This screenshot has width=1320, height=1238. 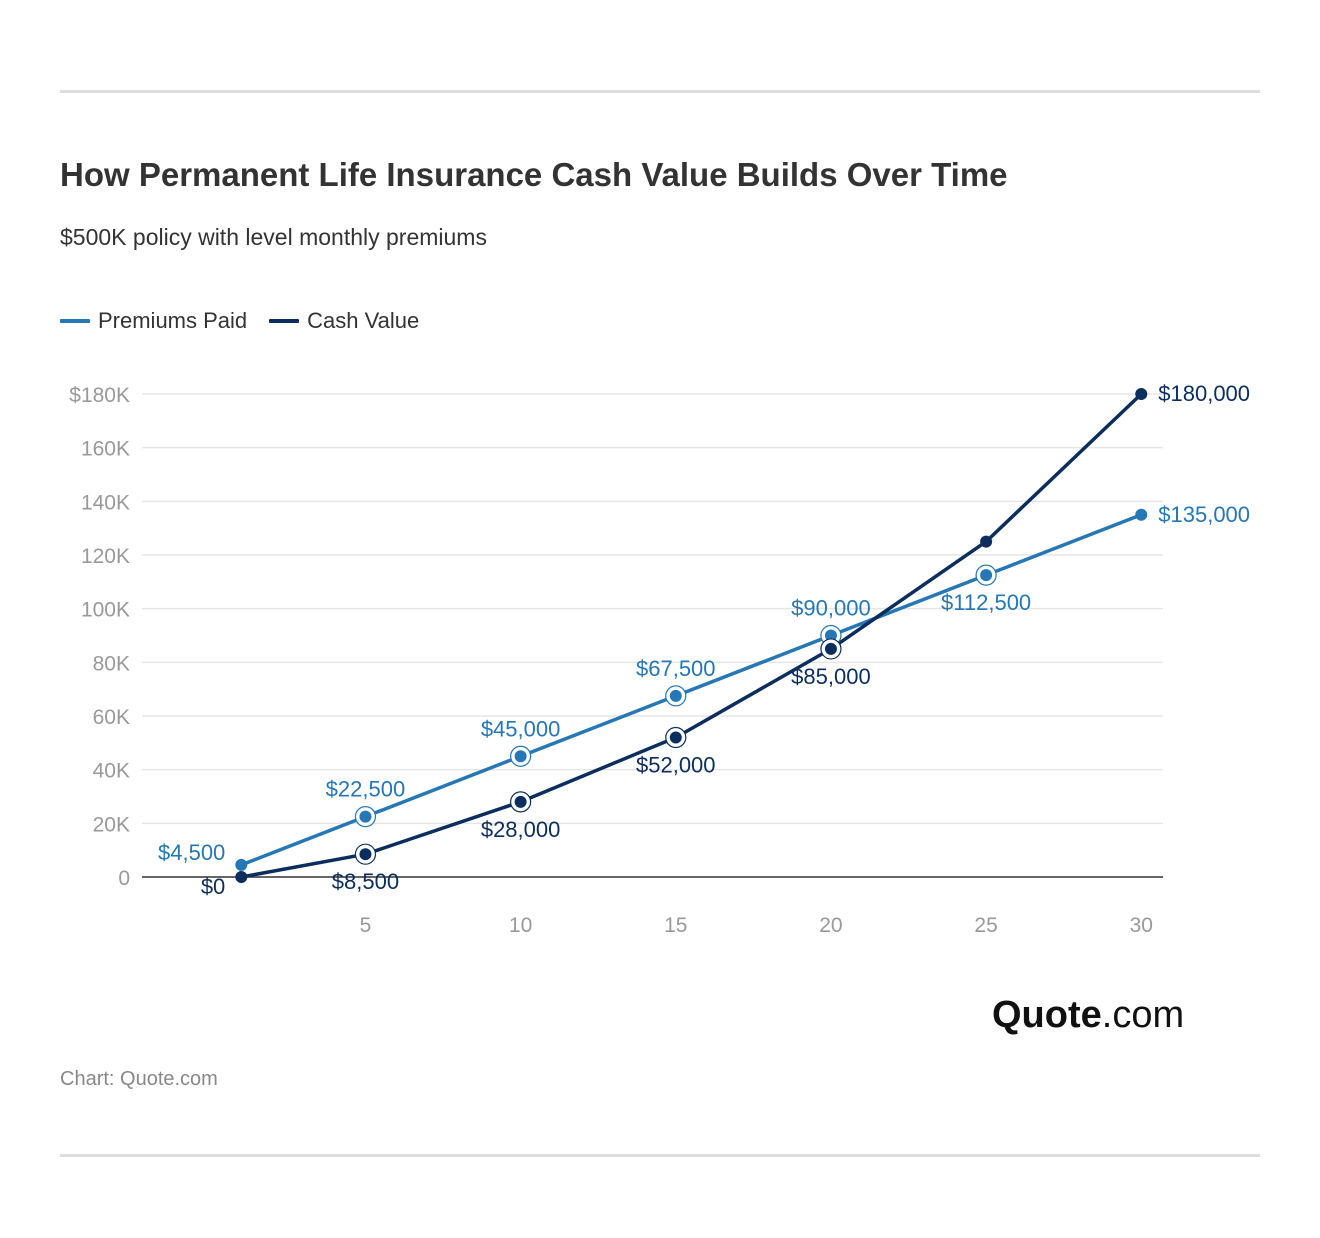 What do you see at coordinates (213, 886) in the screenshot?
I see `data-label-cash: $0` at bounding box center [213, 886].